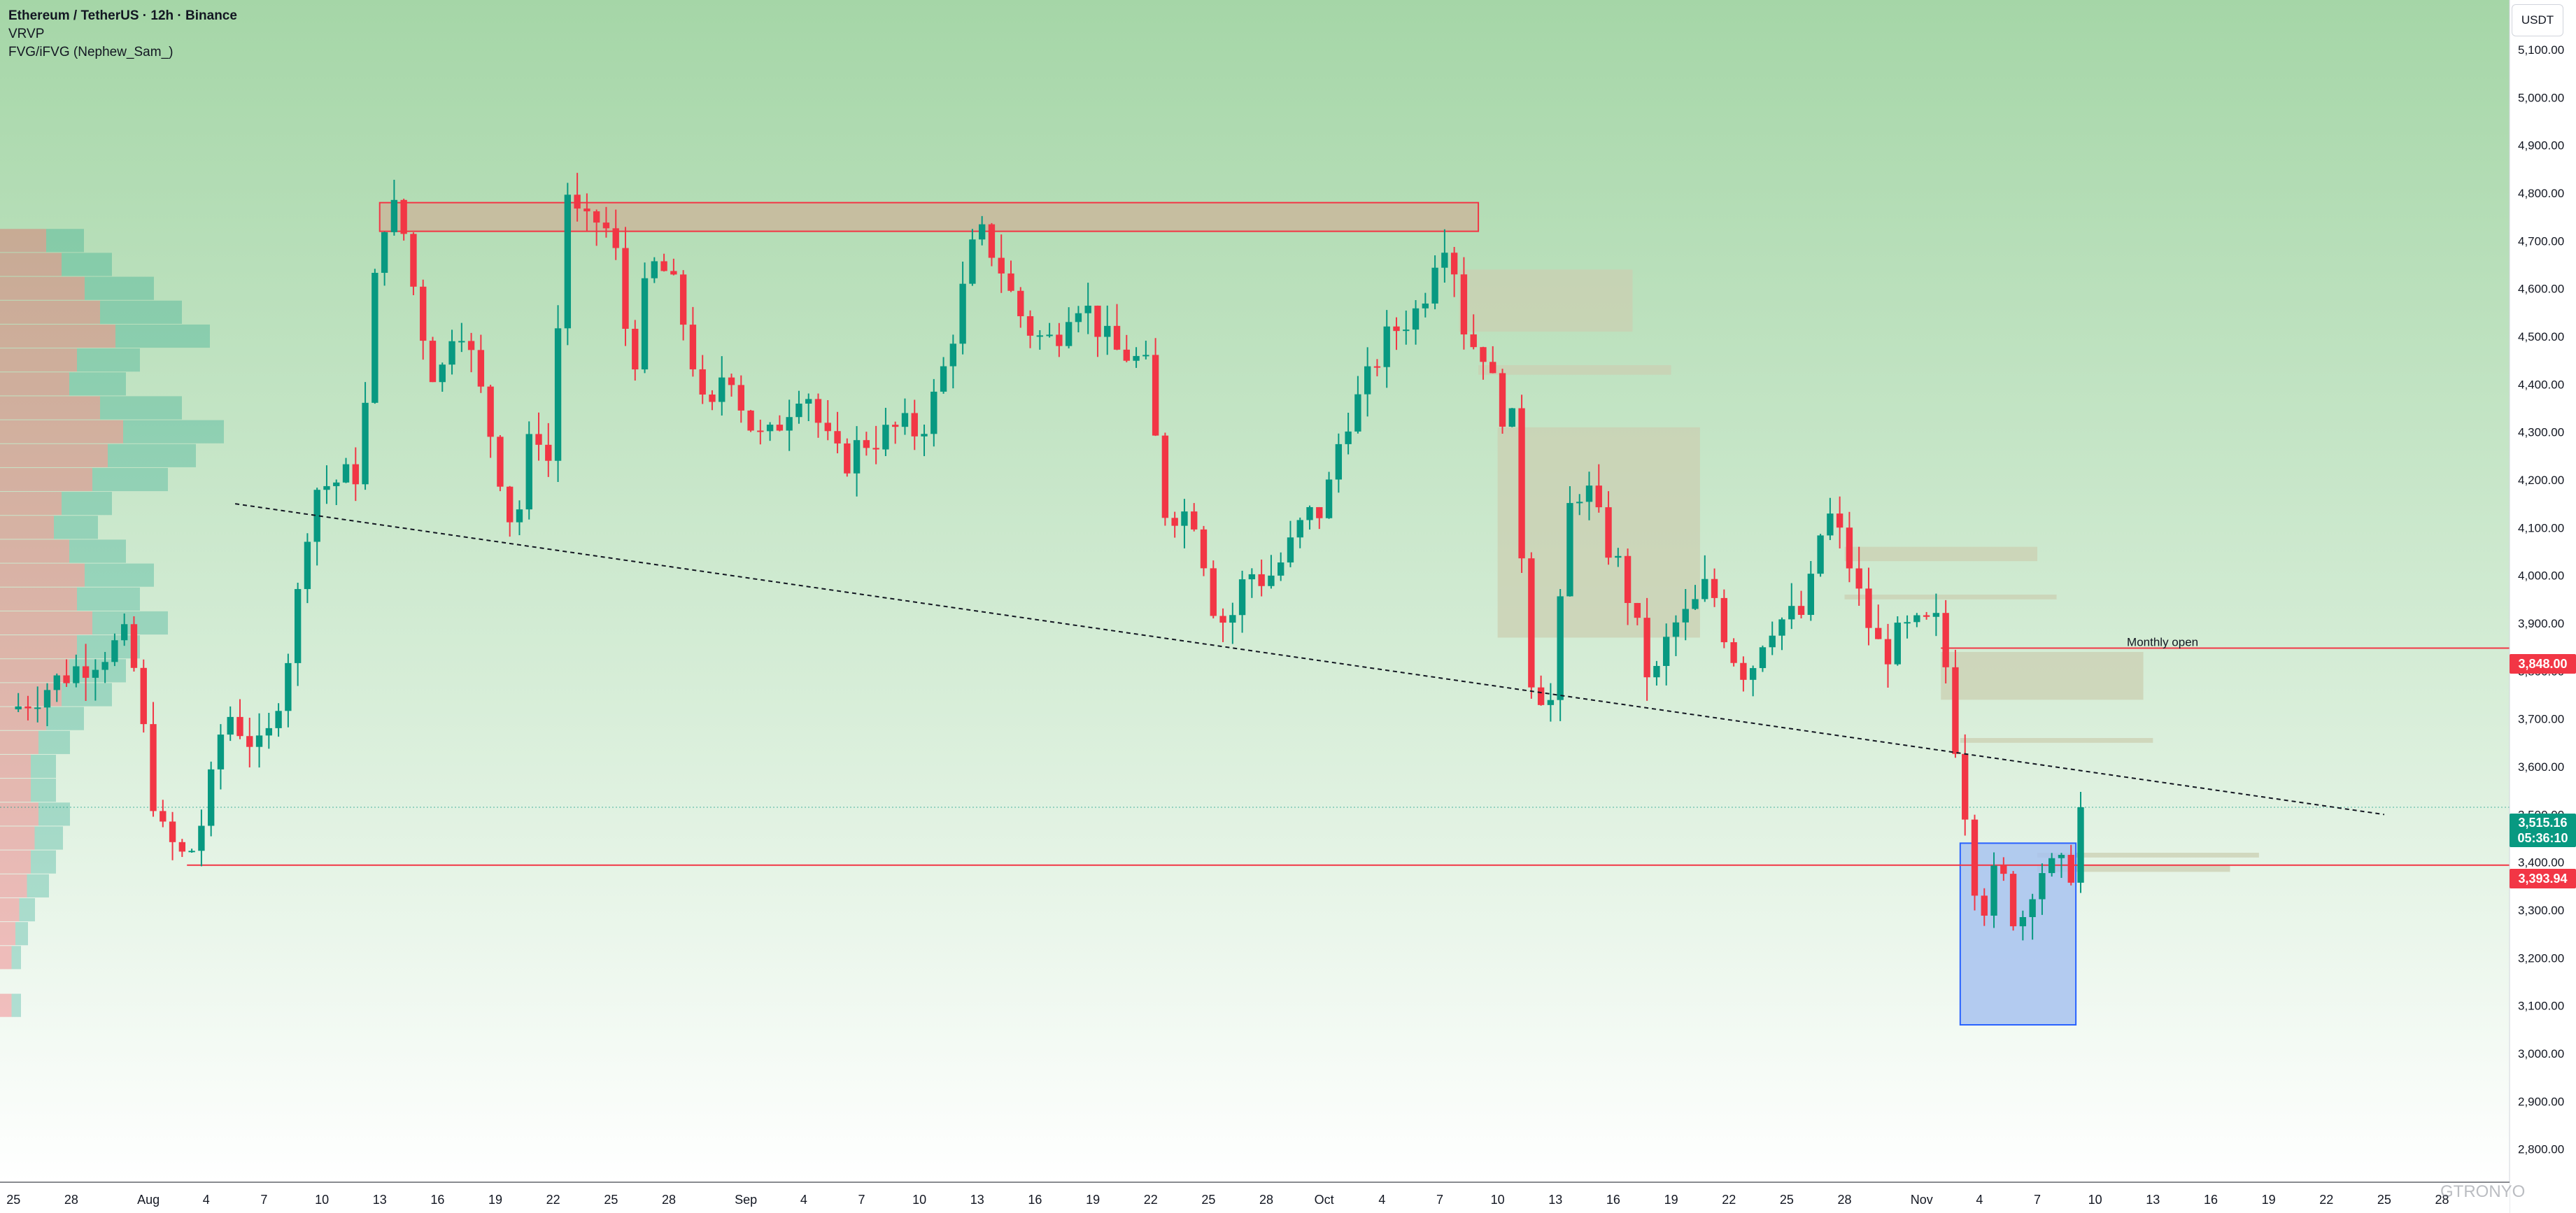 The image size is (2576, 1213). What do you see at coordinates (929, 216) in the screenshot?
I see `resistance-zone` at bounding box center [929, 216].